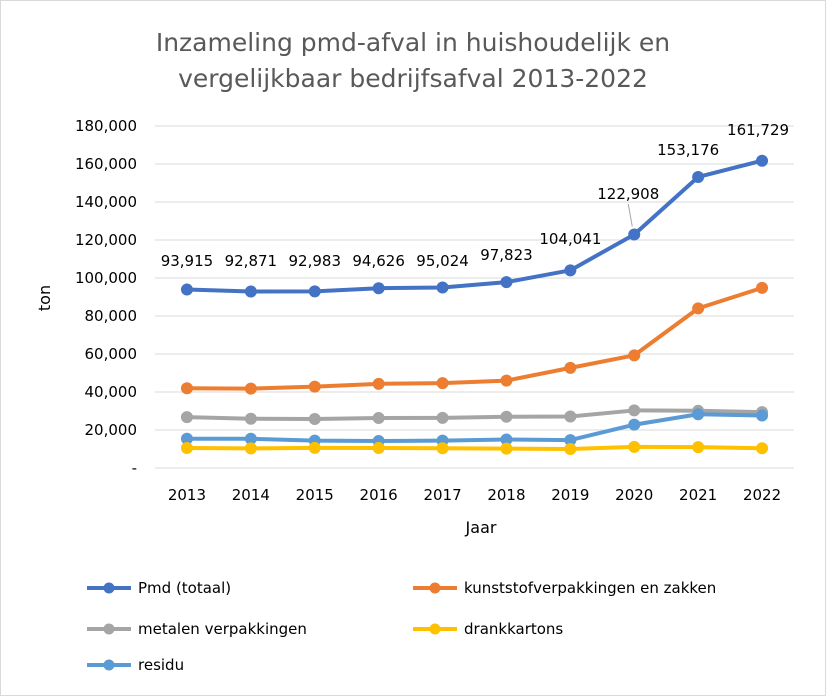 The width and height of the screenshot is (826, 696). What do you see at coordinates (187, 261) in the screenshot?
I see `data-label: 93,915` at bounding box center [187, 261].